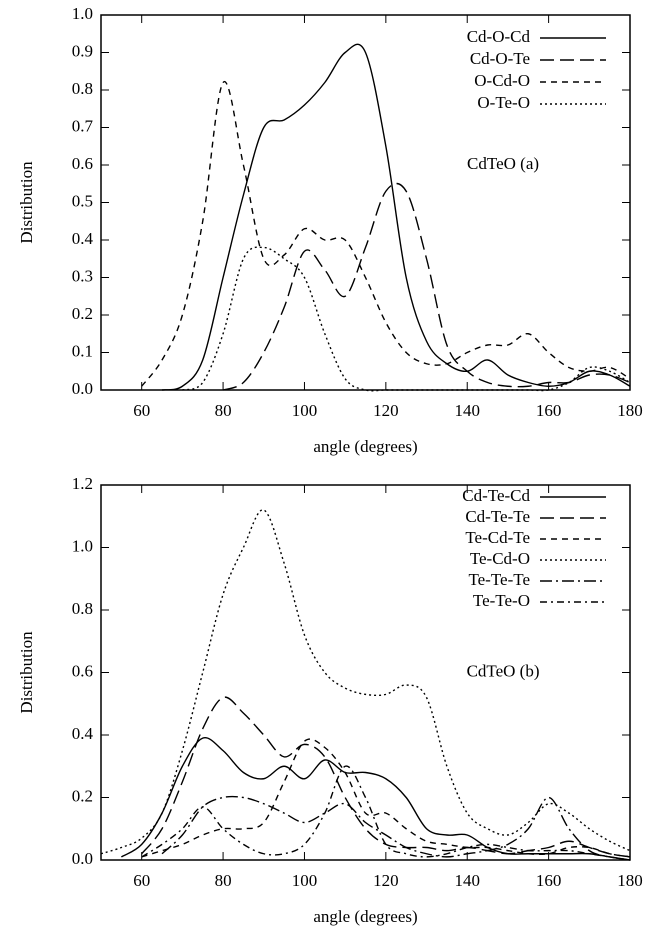  I want to click on legend-label: Cd-Te-Cd, so click(496, 495).